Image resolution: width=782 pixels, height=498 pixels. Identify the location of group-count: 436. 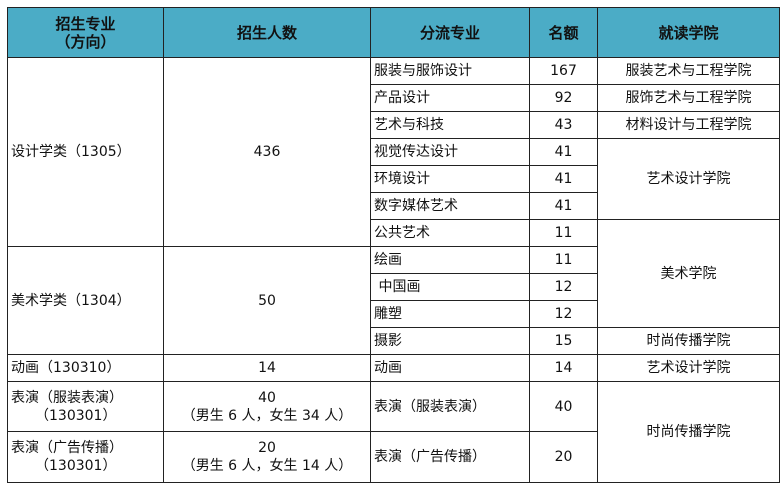
(267, 152).